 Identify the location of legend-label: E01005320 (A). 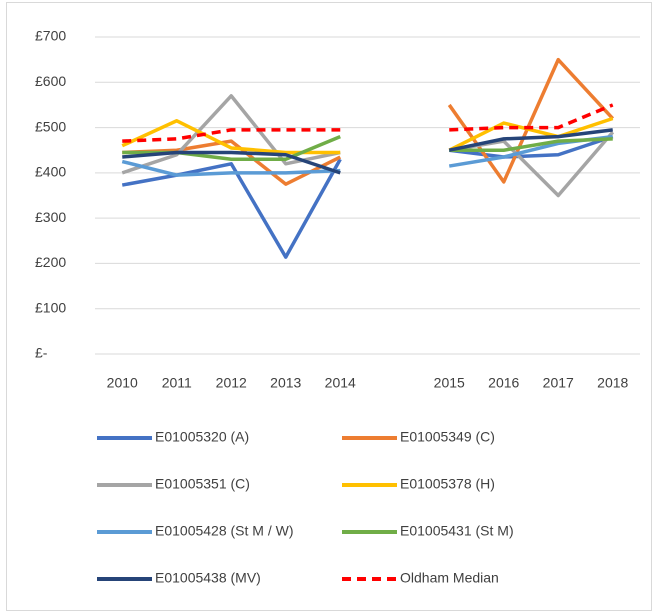
(202, 437).